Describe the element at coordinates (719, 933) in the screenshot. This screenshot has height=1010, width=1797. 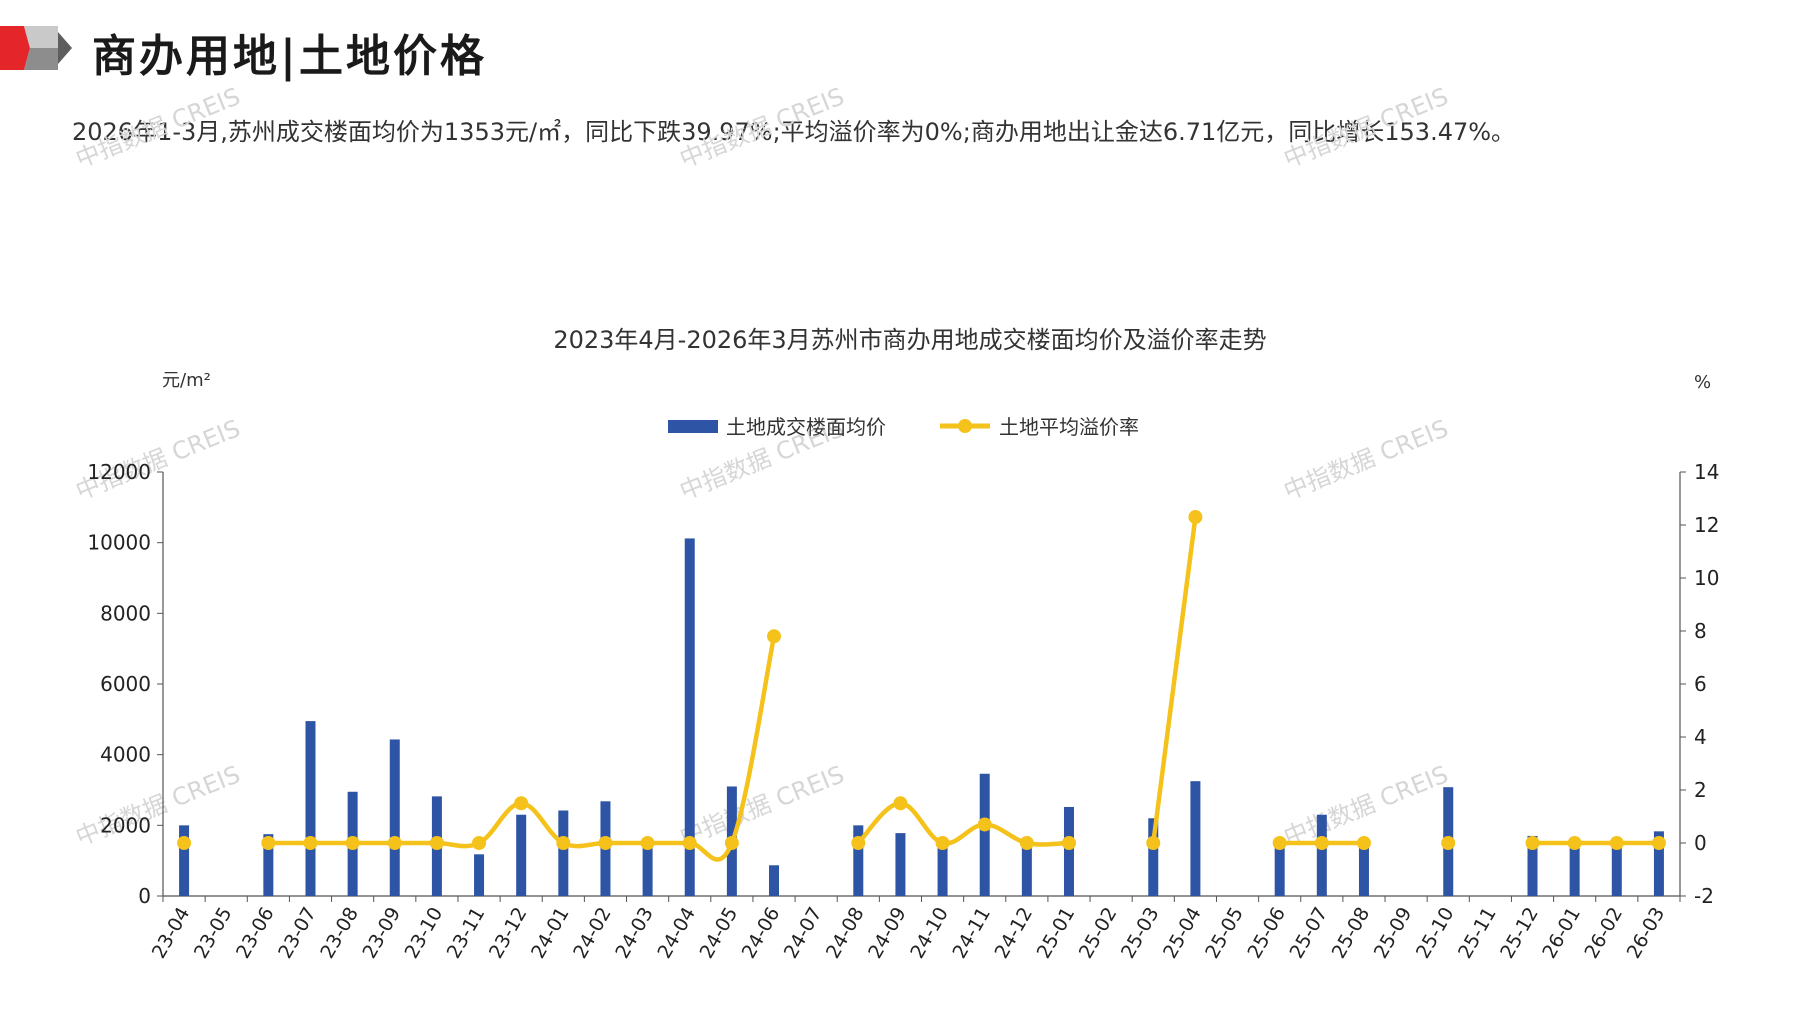
I see `x-tick-label: 24-05` at that location.